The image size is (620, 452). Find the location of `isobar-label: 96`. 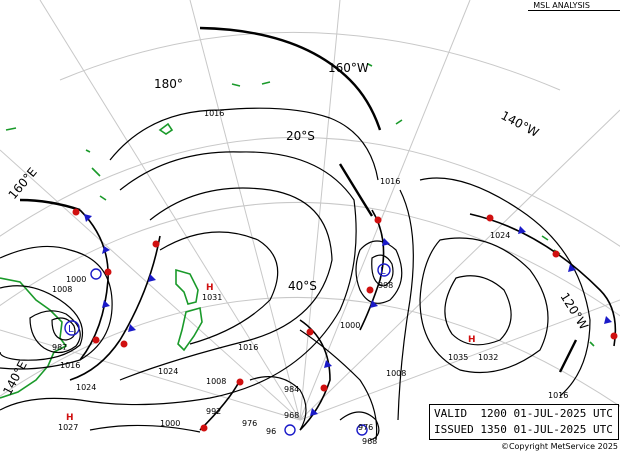

isobar-label: 96 is located at coordinates (271, 431).